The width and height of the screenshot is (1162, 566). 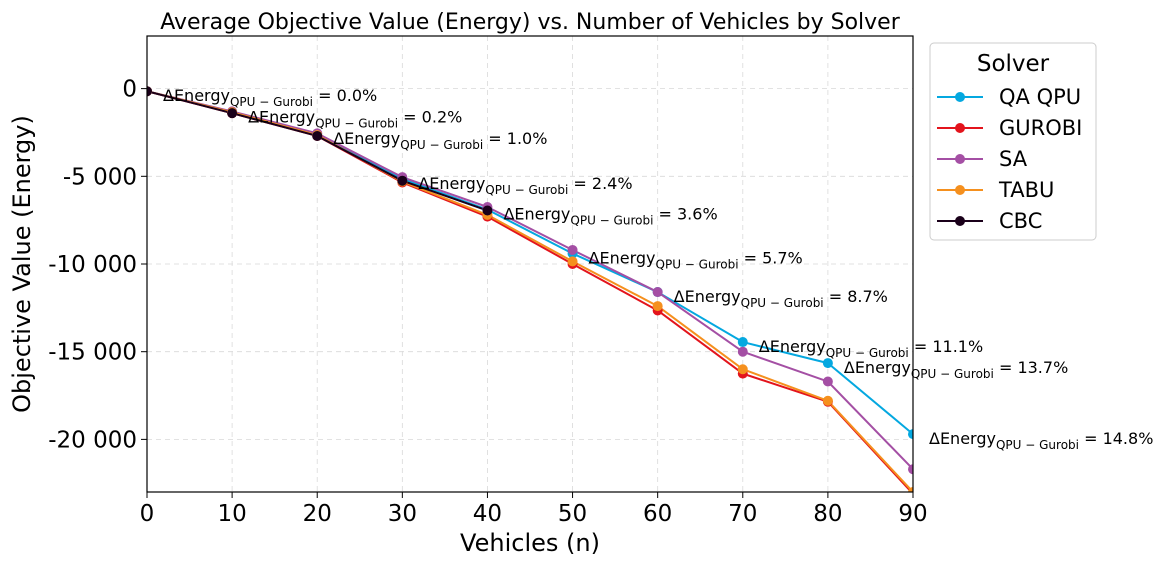 What do you see at coordinates (1013, 159) in the screenshot?
I see `legend-label-sa: SA` at bounding box center [1013, 159].